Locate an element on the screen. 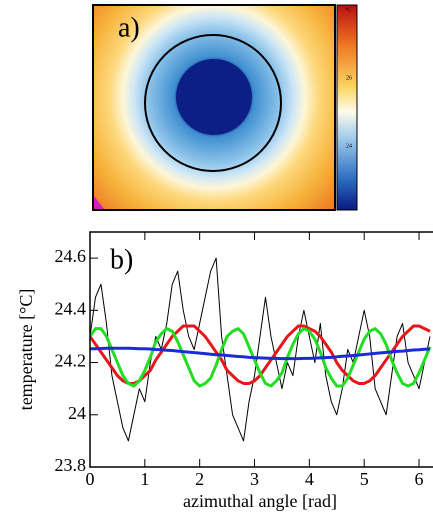  core is located at coordinates (214, 97).